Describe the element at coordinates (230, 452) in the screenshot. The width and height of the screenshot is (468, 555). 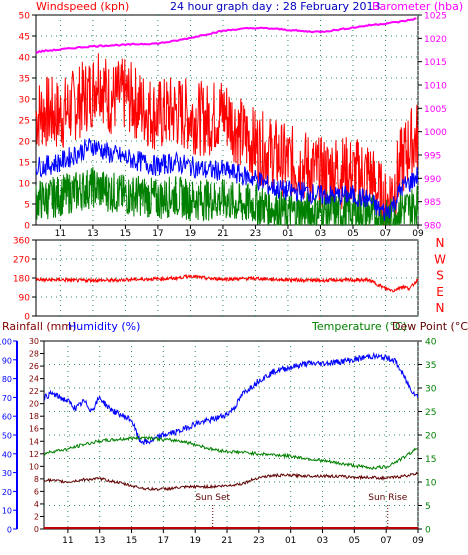
I see `temperature-series-line` at that location.